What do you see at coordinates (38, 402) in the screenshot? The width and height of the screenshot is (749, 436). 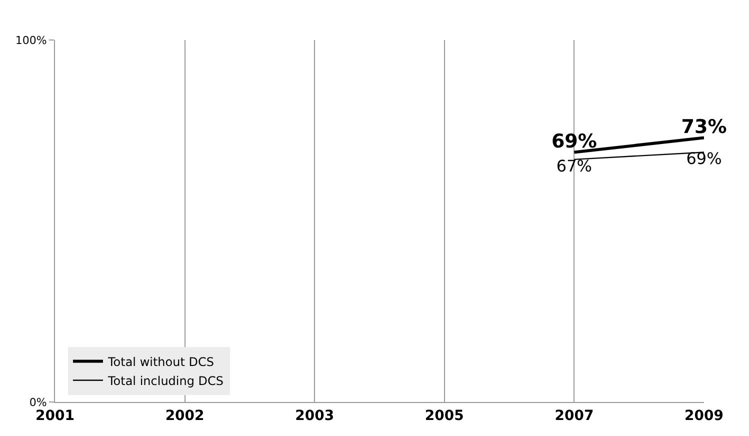 I see `y-tick-label: 0%` at bounding box center [38, 402].